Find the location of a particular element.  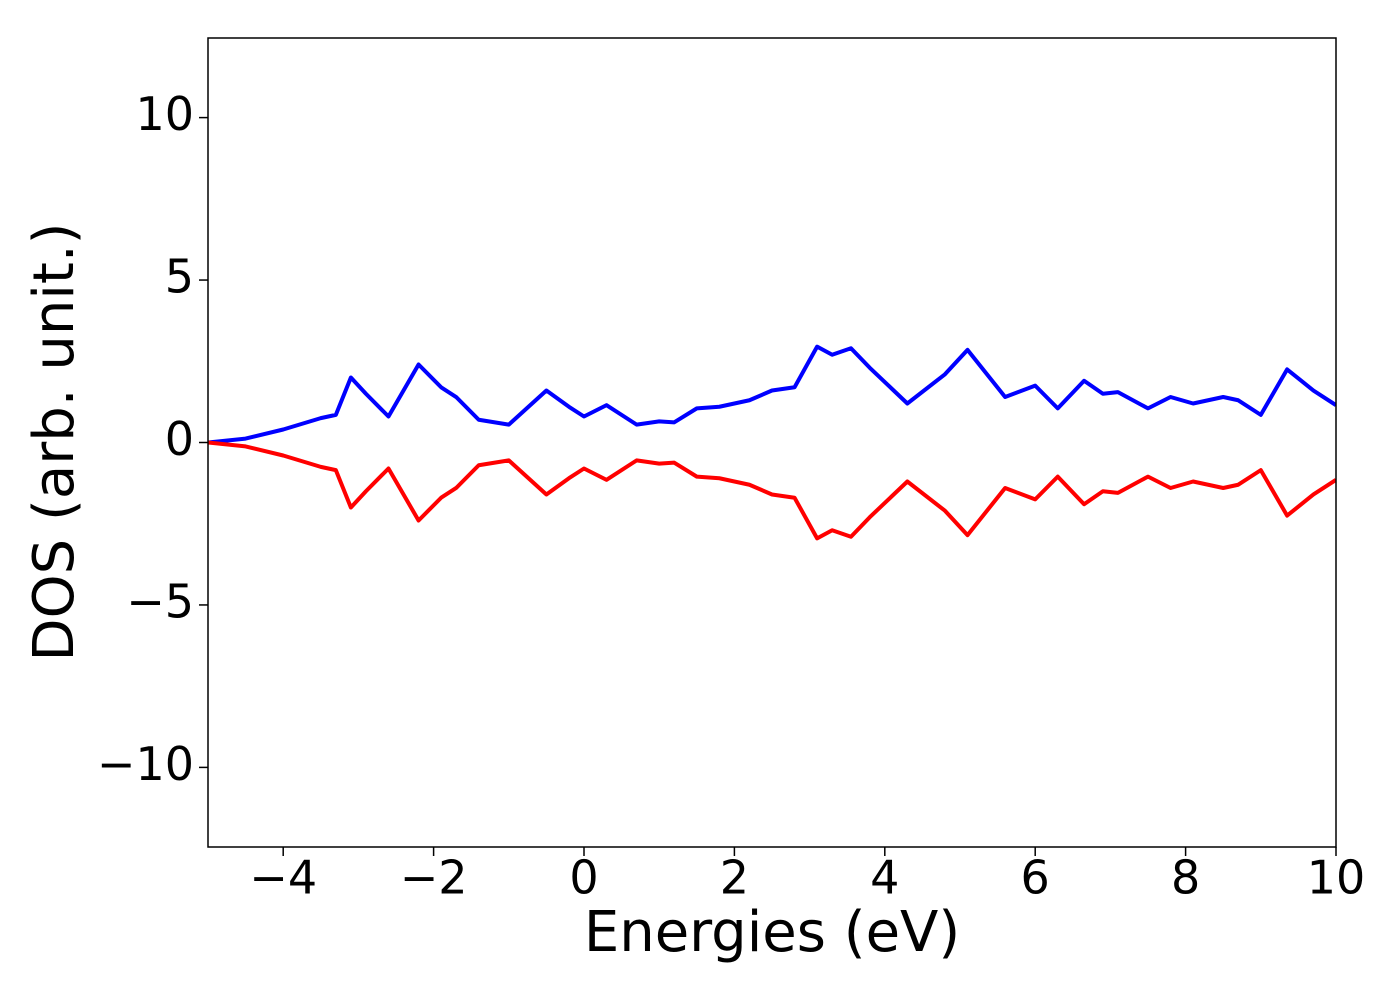

x-tick-label: −2 is located at coordinates (434, 878).